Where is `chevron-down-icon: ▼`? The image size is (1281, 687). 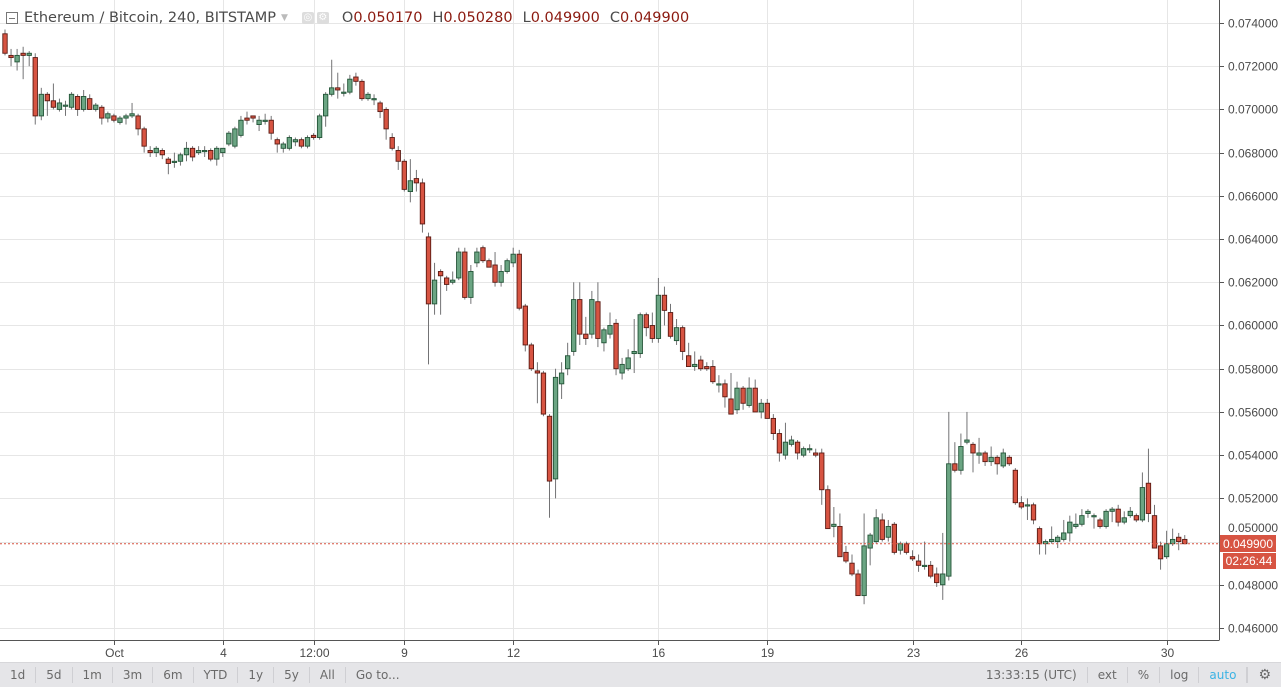 chevron-down-icon: ▼ is located at coordinates (284, 18).